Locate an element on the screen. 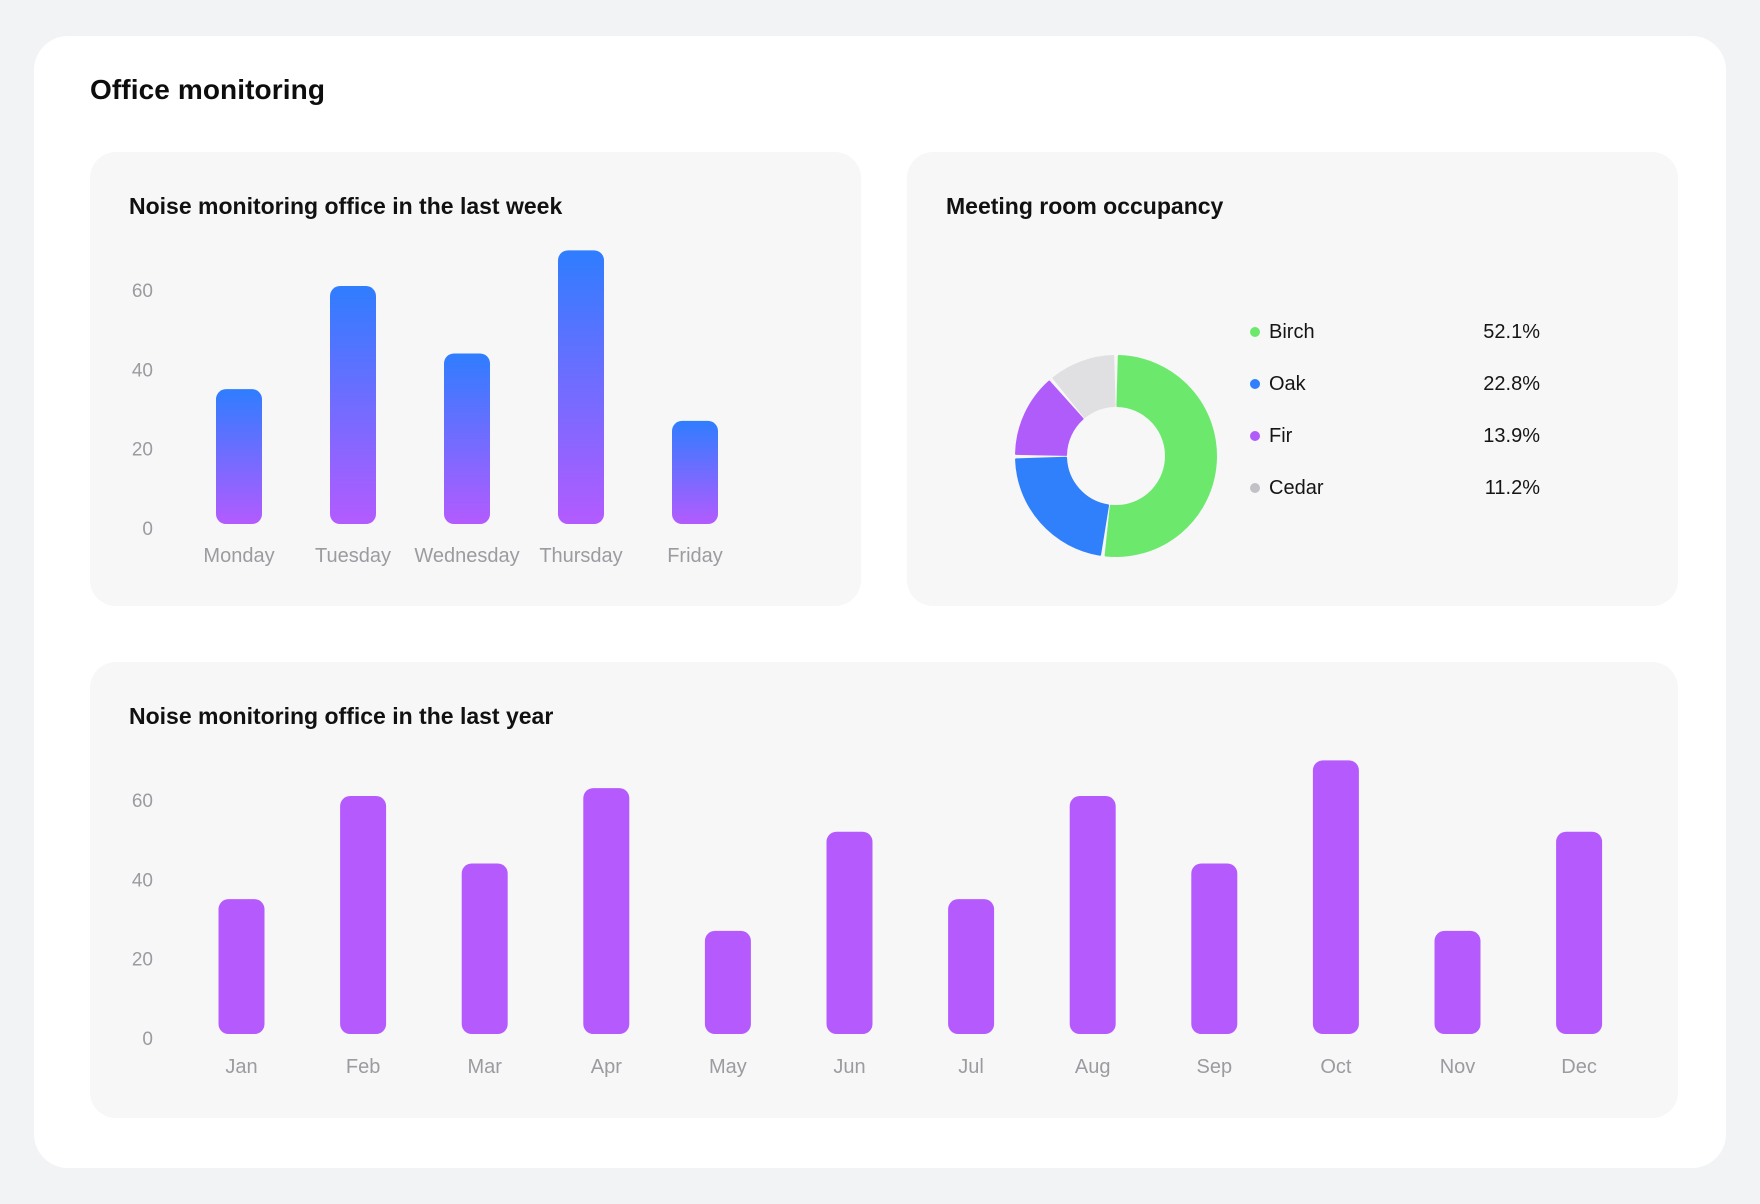 The image size is (1760, 1204). legend-label: Birch is located at coordinates (1292, 331).